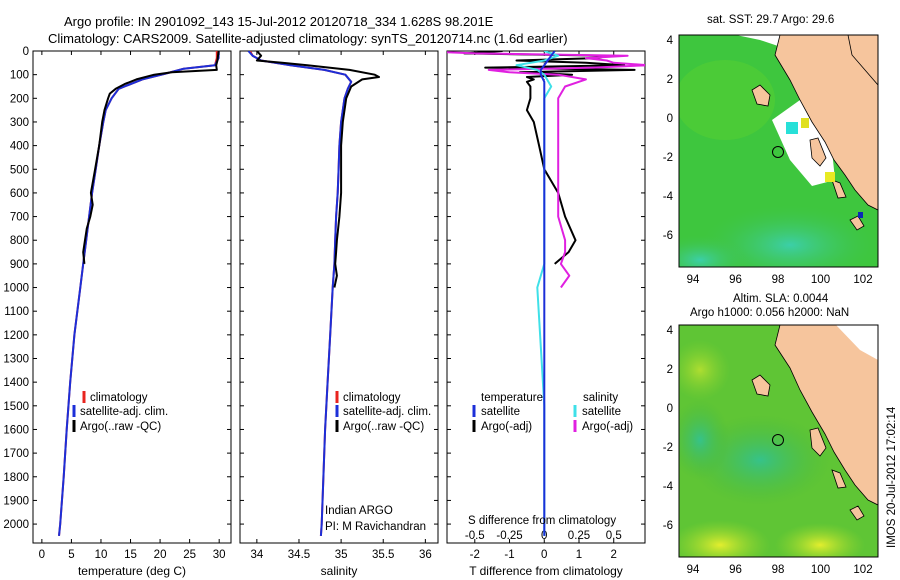  I want to click on x-tick-label: -1, so click(509, 555).